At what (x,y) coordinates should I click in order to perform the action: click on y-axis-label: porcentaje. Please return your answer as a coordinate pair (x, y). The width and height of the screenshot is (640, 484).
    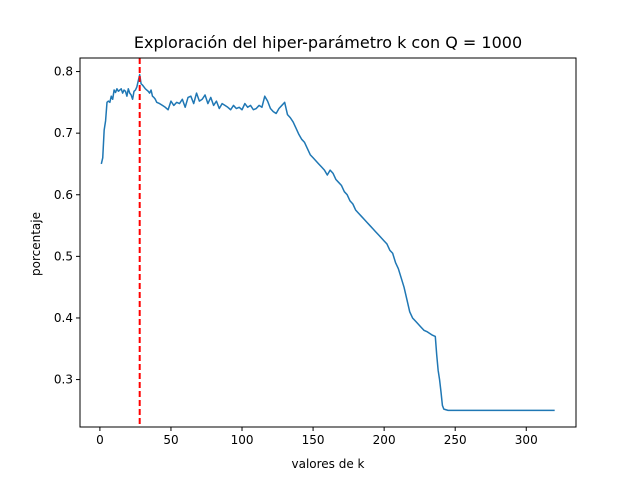
    Looking at the image, I should click on (36, 244).